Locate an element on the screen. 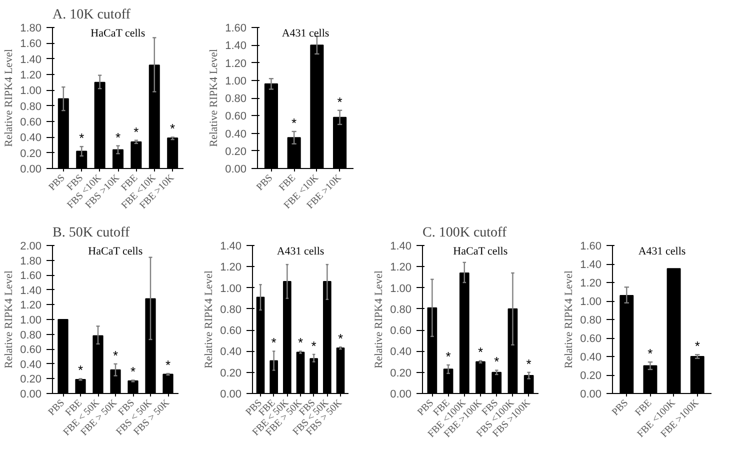 The width and height of the screenshot is (733, 449). chart-title: C. 100K cutoff is located at coordinates (464, 233).